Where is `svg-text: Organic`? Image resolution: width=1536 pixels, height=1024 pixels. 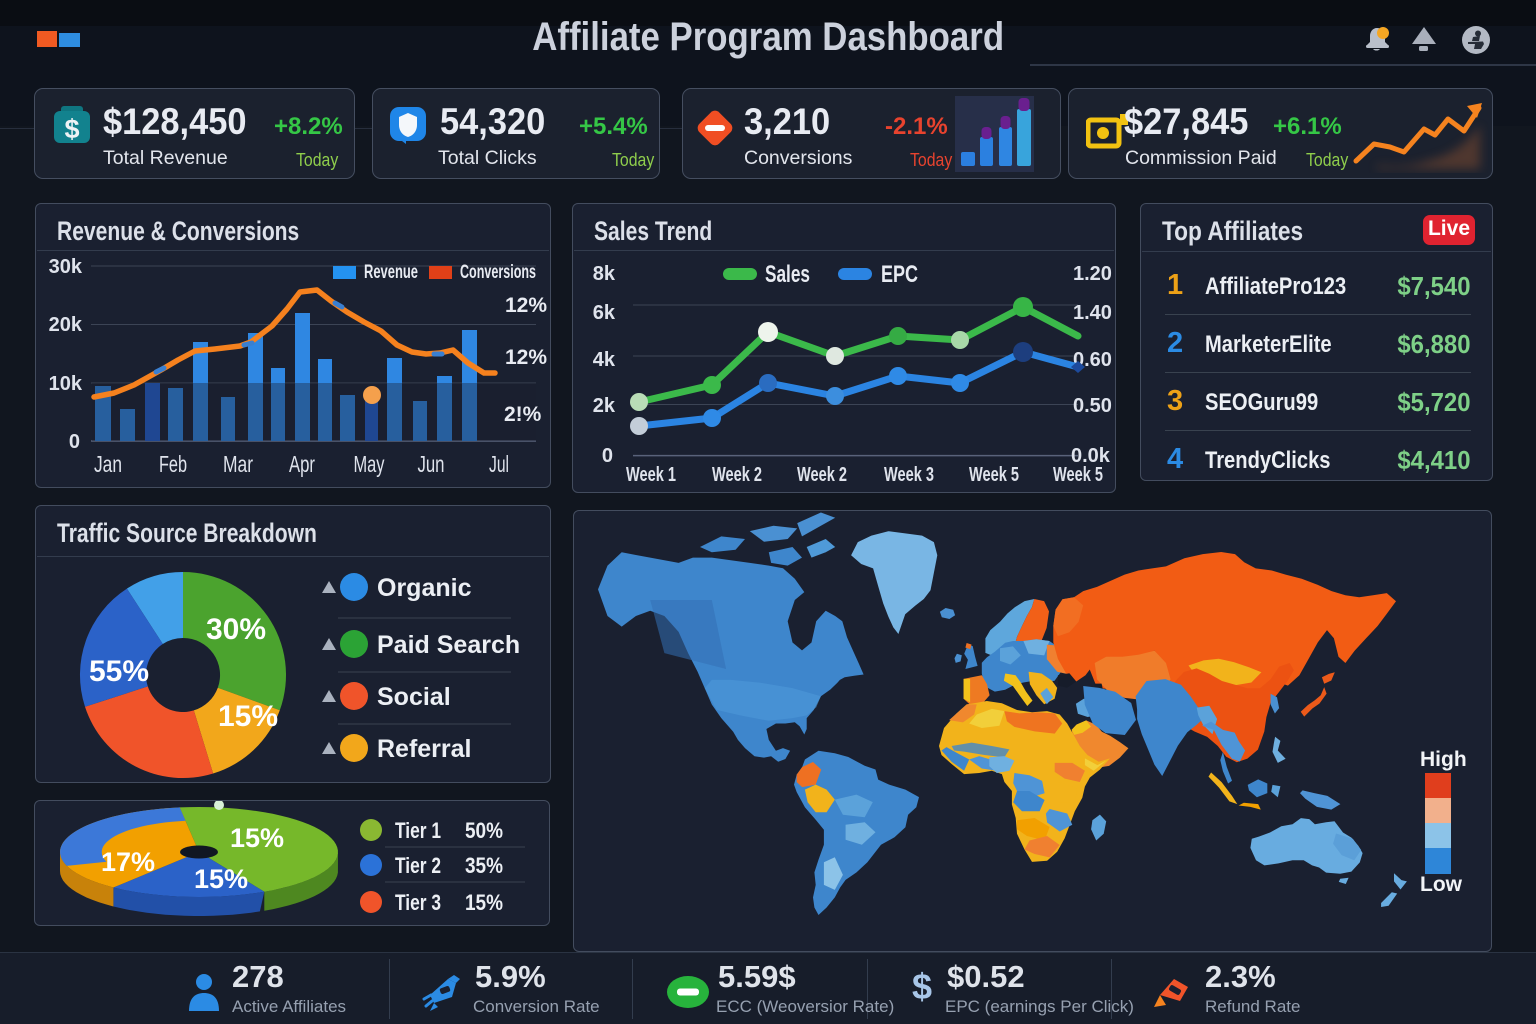 svg-text: Organic is located at coordinates (424, 588).